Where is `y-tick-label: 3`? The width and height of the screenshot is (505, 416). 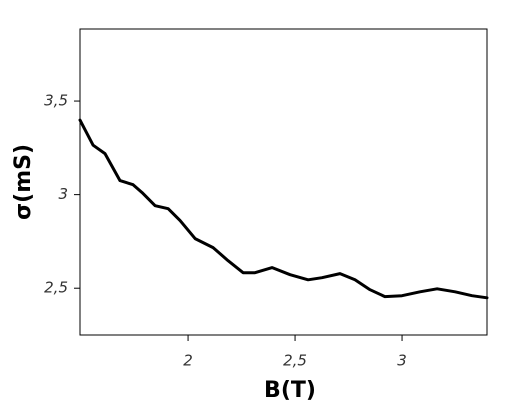 y-tick-label: 3 is located at coordinates (63, 194).